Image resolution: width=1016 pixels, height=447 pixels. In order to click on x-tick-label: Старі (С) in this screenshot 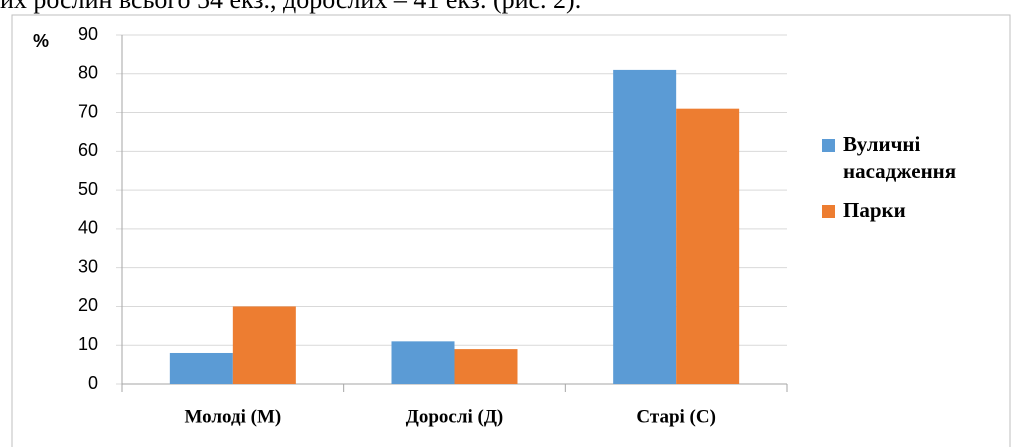, I will do `click(676, 416)`.